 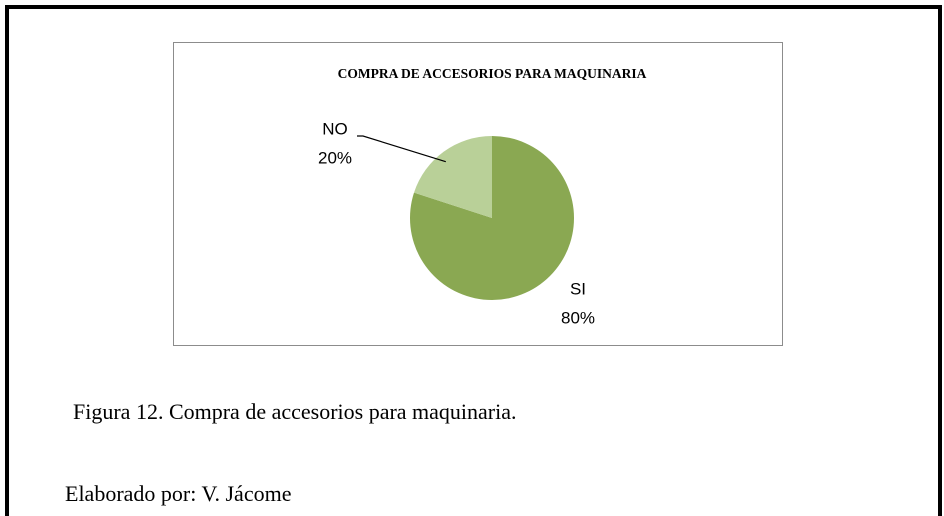 What do you see at coordinates (401, 149) in the screenshot?
I see `leader-line` at bounding box center [401, 149].